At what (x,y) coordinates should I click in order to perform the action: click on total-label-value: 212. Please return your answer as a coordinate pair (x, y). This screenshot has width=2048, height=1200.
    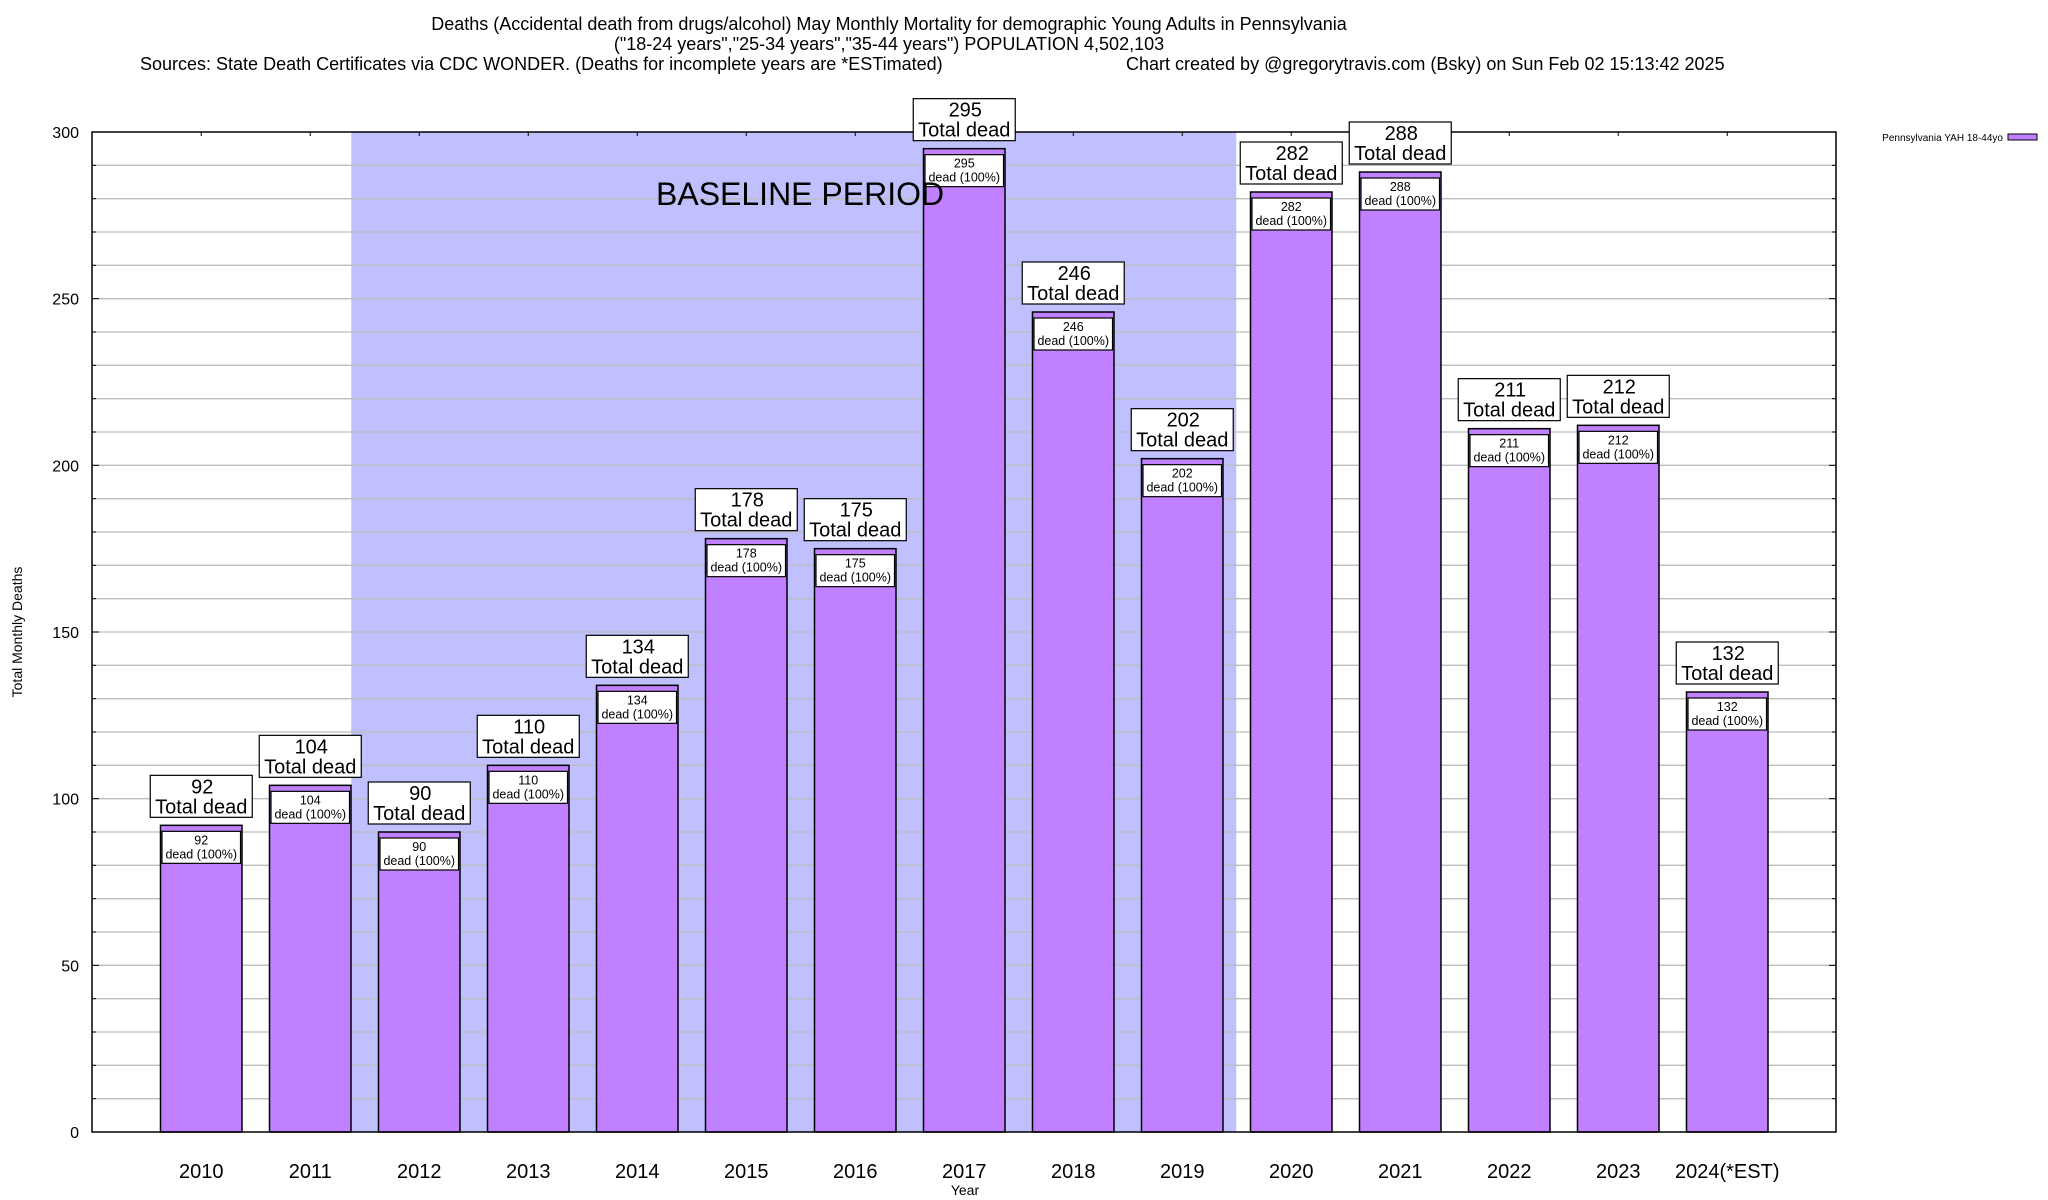
    Looking at the image, I should click on (1619, 387).